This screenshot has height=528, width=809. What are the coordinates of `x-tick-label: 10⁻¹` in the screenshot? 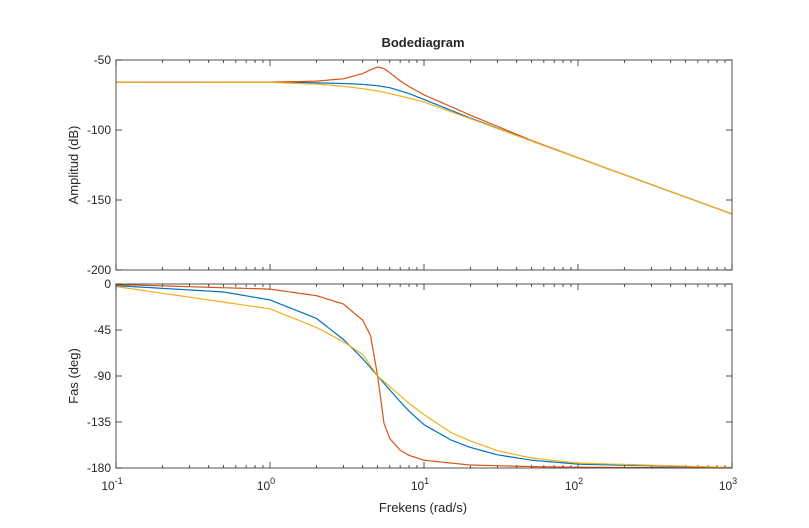 It's located at (111, 484).